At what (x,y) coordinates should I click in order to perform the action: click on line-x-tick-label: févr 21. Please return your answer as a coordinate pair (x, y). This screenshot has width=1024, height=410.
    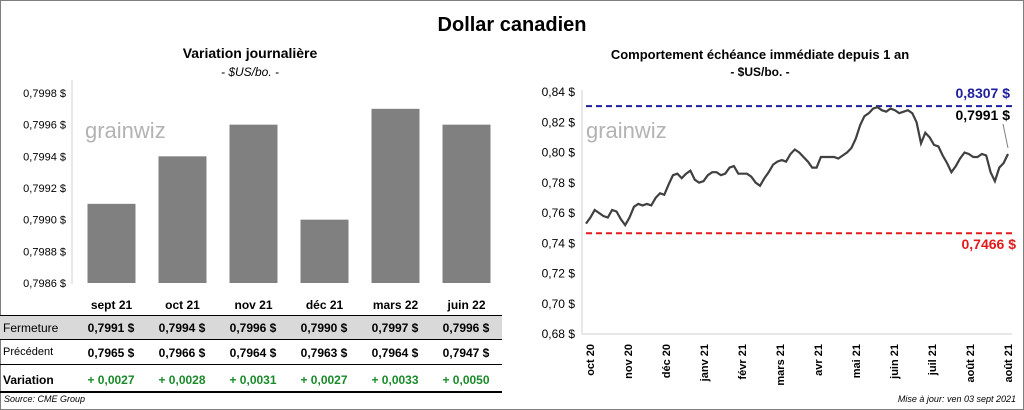
    Looking at the image, I should click on (743, 361).